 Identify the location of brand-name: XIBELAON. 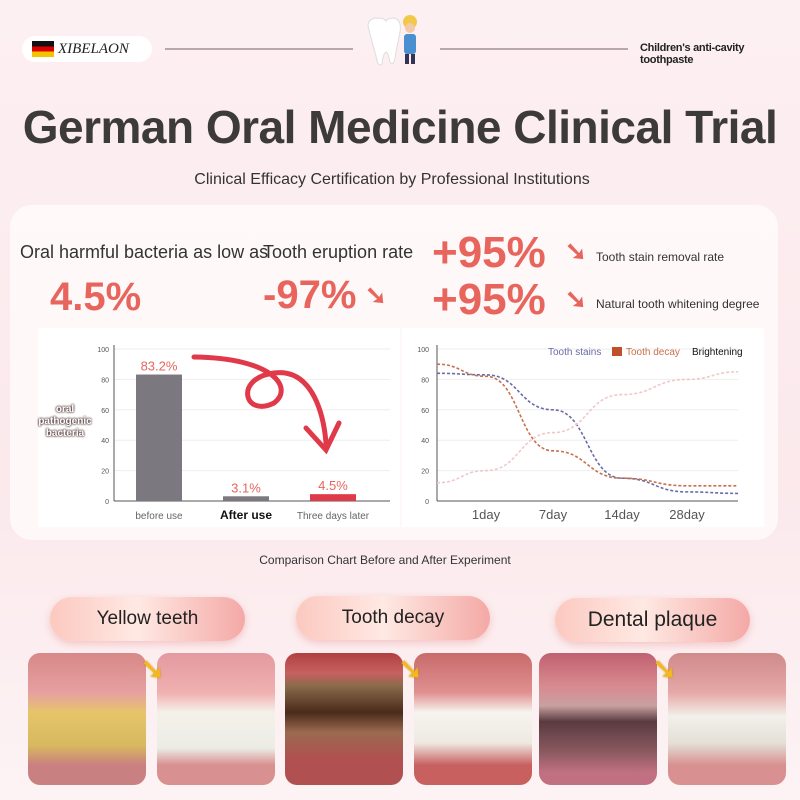
(93, 48).